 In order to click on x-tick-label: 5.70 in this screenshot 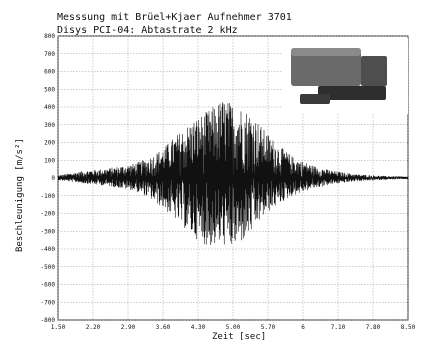, I will do `click(268, 327)`.